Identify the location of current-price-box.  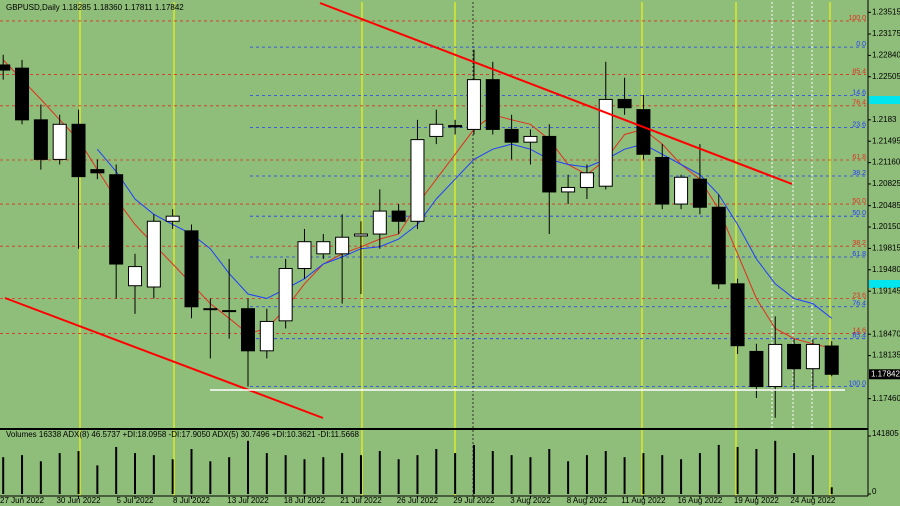
(884, 374).